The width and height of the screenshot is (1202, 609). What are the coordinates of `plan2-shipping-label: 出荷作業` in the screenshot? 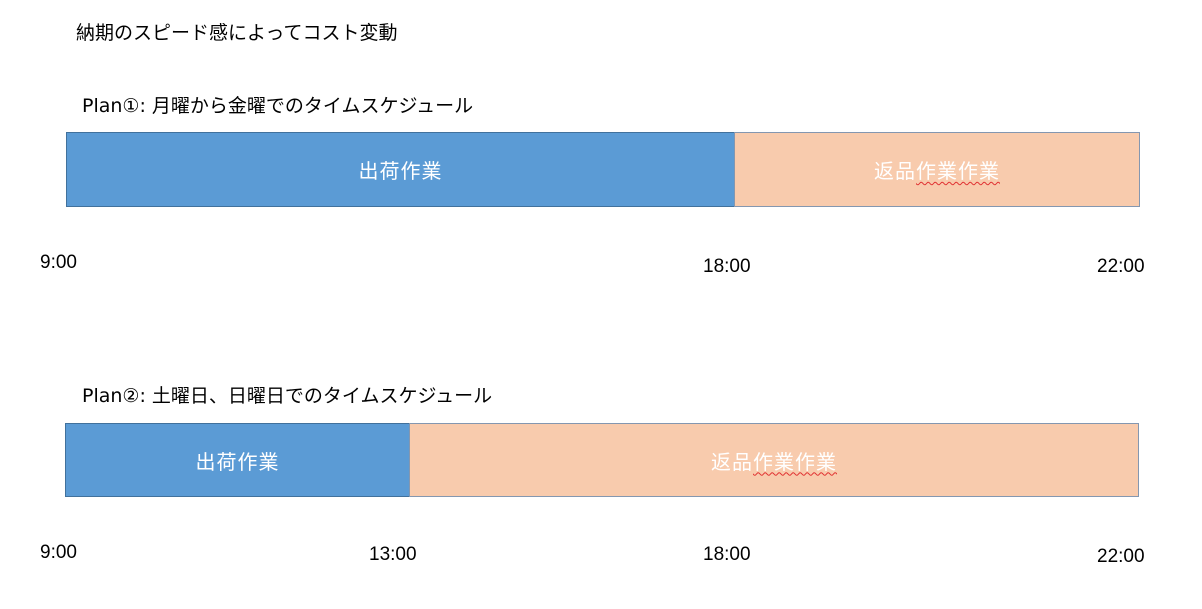 It's located at (237, 461).